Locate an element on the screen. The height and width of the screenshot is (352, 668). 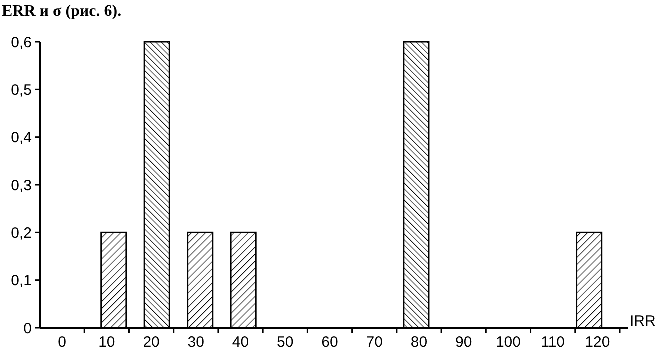
text: ERR и σ (рис. 6). is located at coordinates (62, 11).